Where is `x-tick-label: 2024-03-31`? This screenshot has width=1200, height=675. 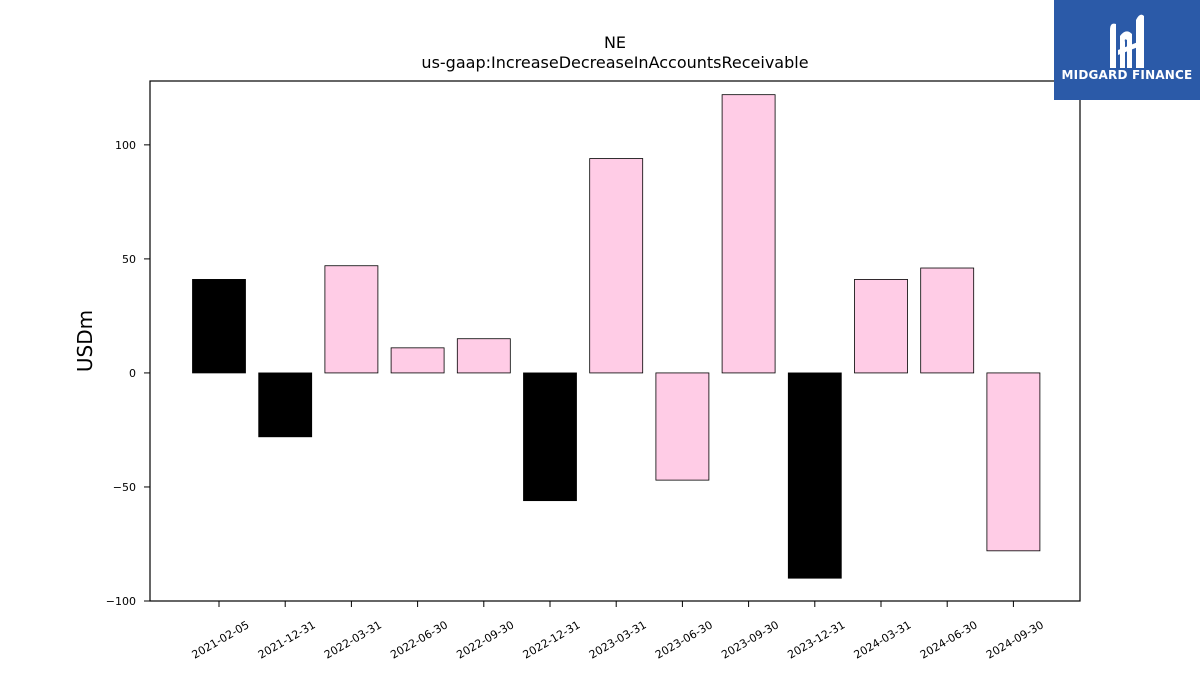 x-tick-label: 2024-03-31 is located at coordinates (883, 639).